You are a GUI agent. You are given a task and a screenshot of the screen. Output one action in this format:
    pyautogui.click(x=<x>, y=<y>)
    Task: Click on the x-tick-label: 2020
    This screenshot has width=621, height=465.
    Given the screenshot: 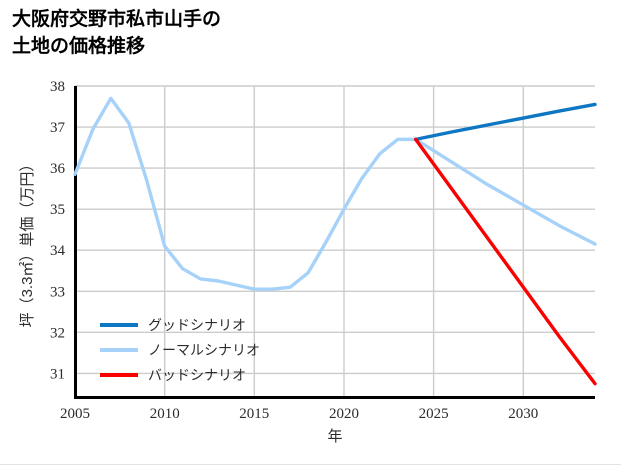 What is the action you would take?
    pyautogui.click(x=344, y=414)
    